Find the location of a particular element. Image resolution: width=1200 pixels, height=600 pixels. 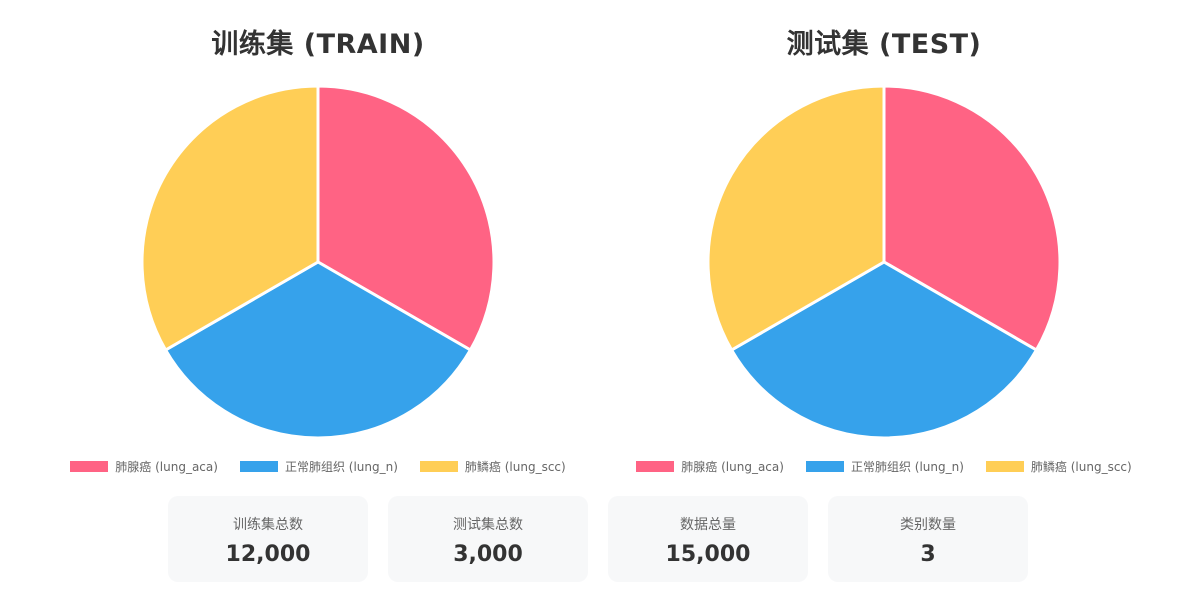

train-legend-item-lung-scc: 肺鳞癌 (lung_scc) is located at coordinates (492, 466).